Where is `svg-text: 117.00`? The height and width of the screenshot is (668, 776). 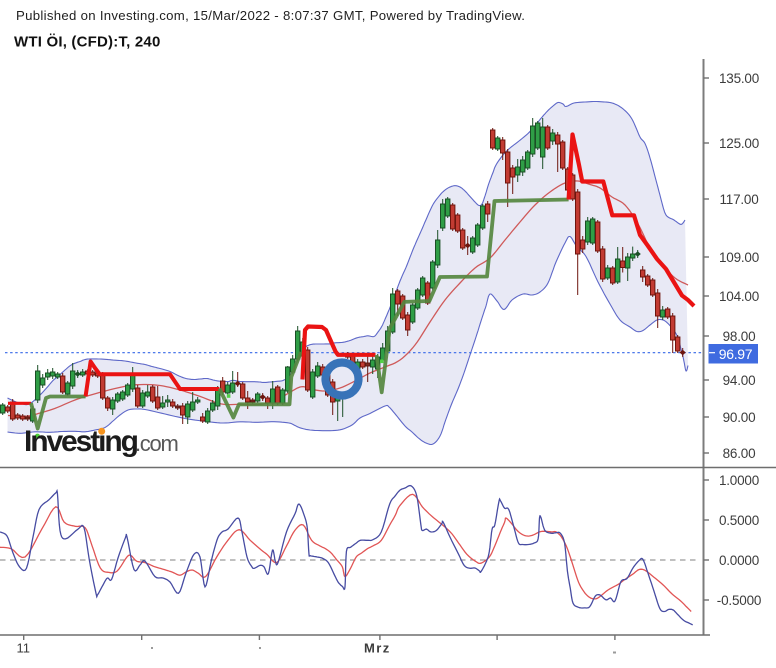 svg-text: 117.00 is located at coordinates (738, 199).